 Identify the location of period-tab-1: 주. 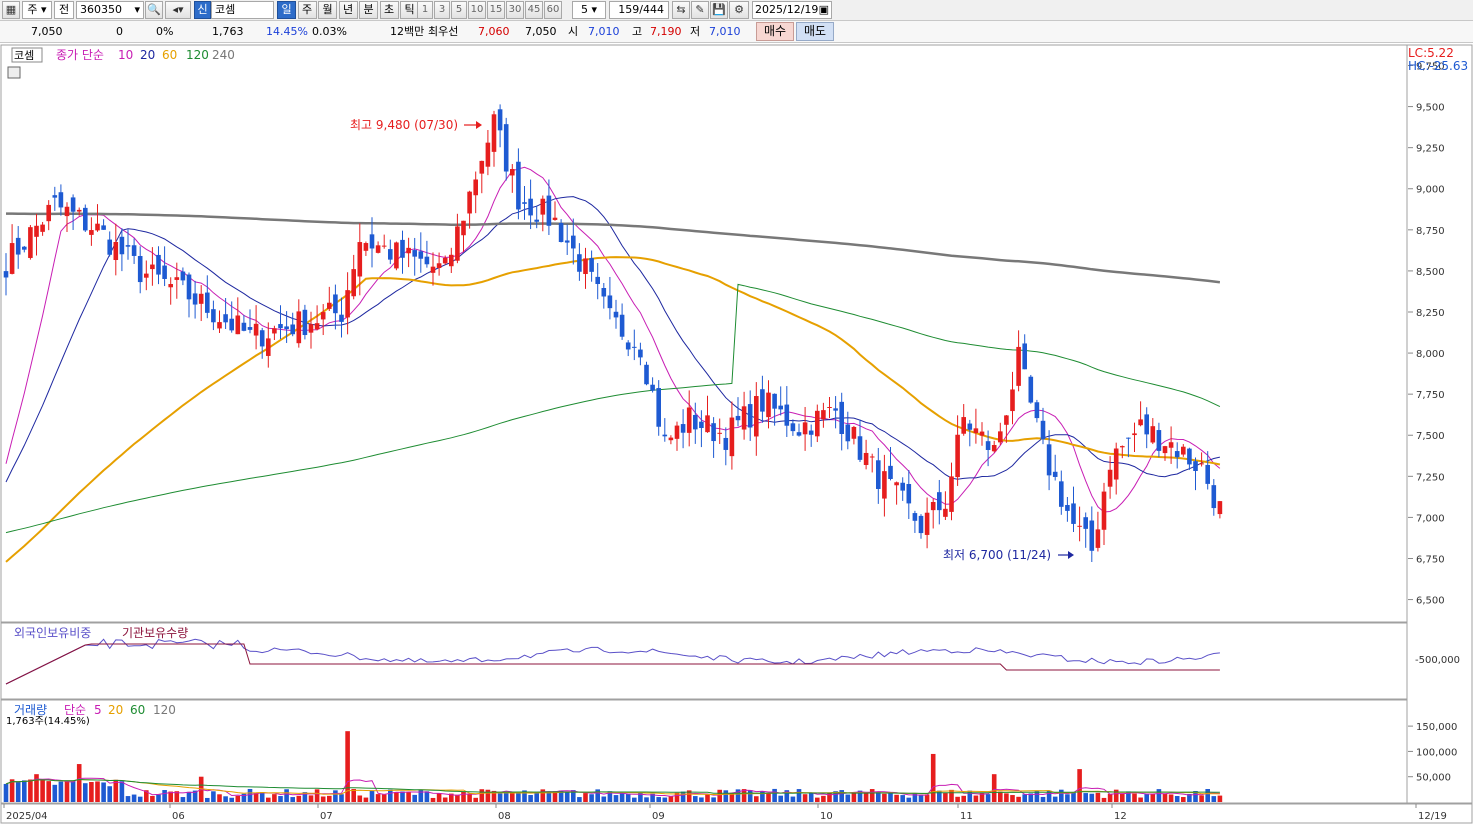
(307, 10).